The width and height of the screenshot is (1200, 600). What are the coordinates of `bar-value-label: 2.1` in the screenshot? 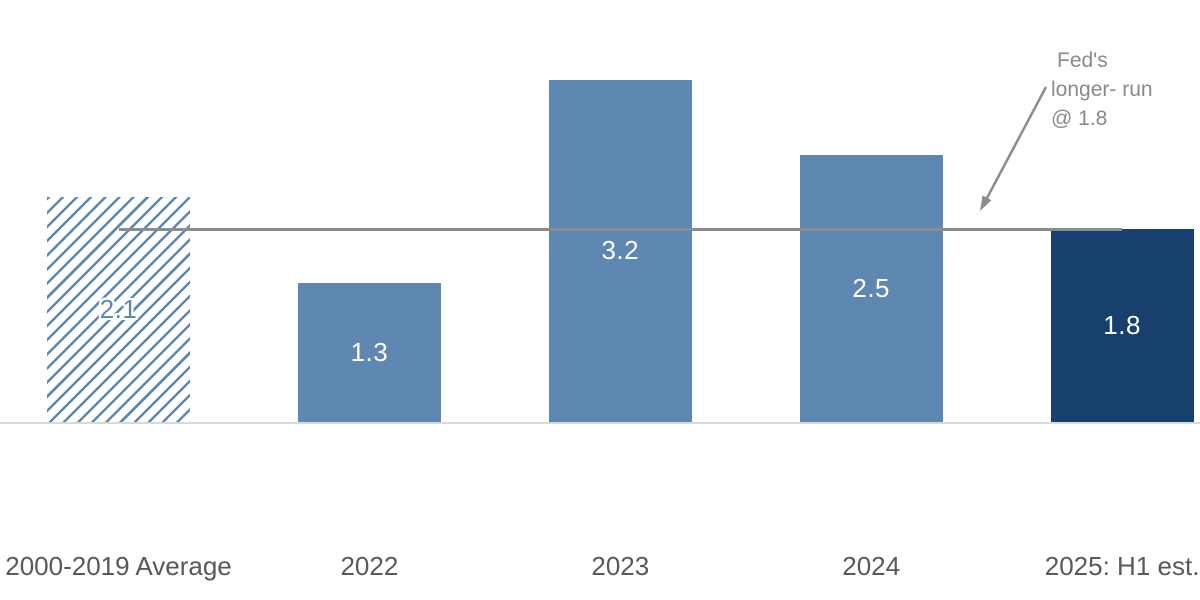 It's located at (118, 309).